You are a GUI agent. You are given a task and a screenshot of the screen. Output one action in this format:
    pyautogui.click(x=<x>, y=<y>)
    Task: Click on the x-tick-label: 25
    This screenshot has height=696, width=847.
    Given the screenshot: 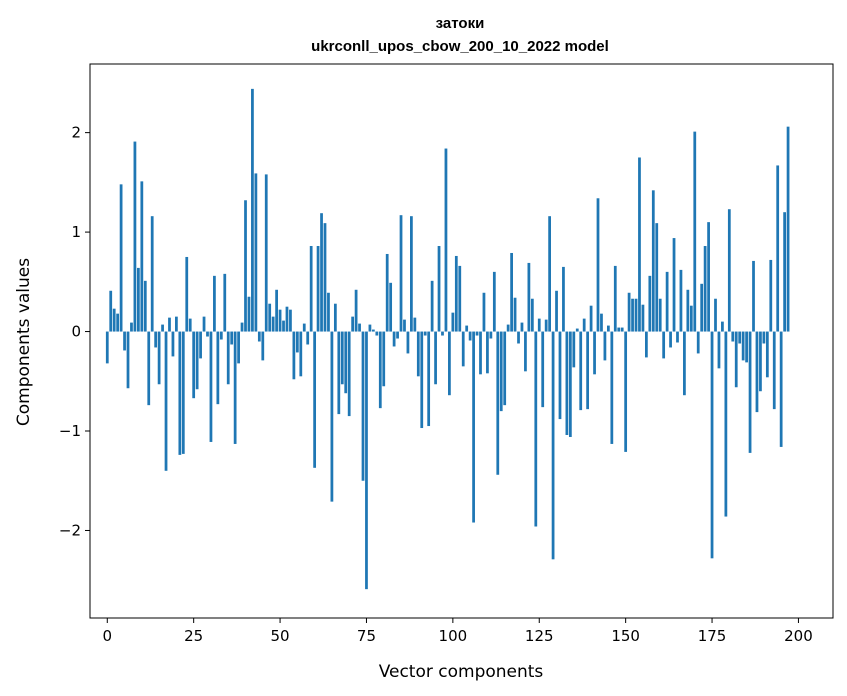 What is the action you would take?
    pyautogui.click(x=193, y=636)
    